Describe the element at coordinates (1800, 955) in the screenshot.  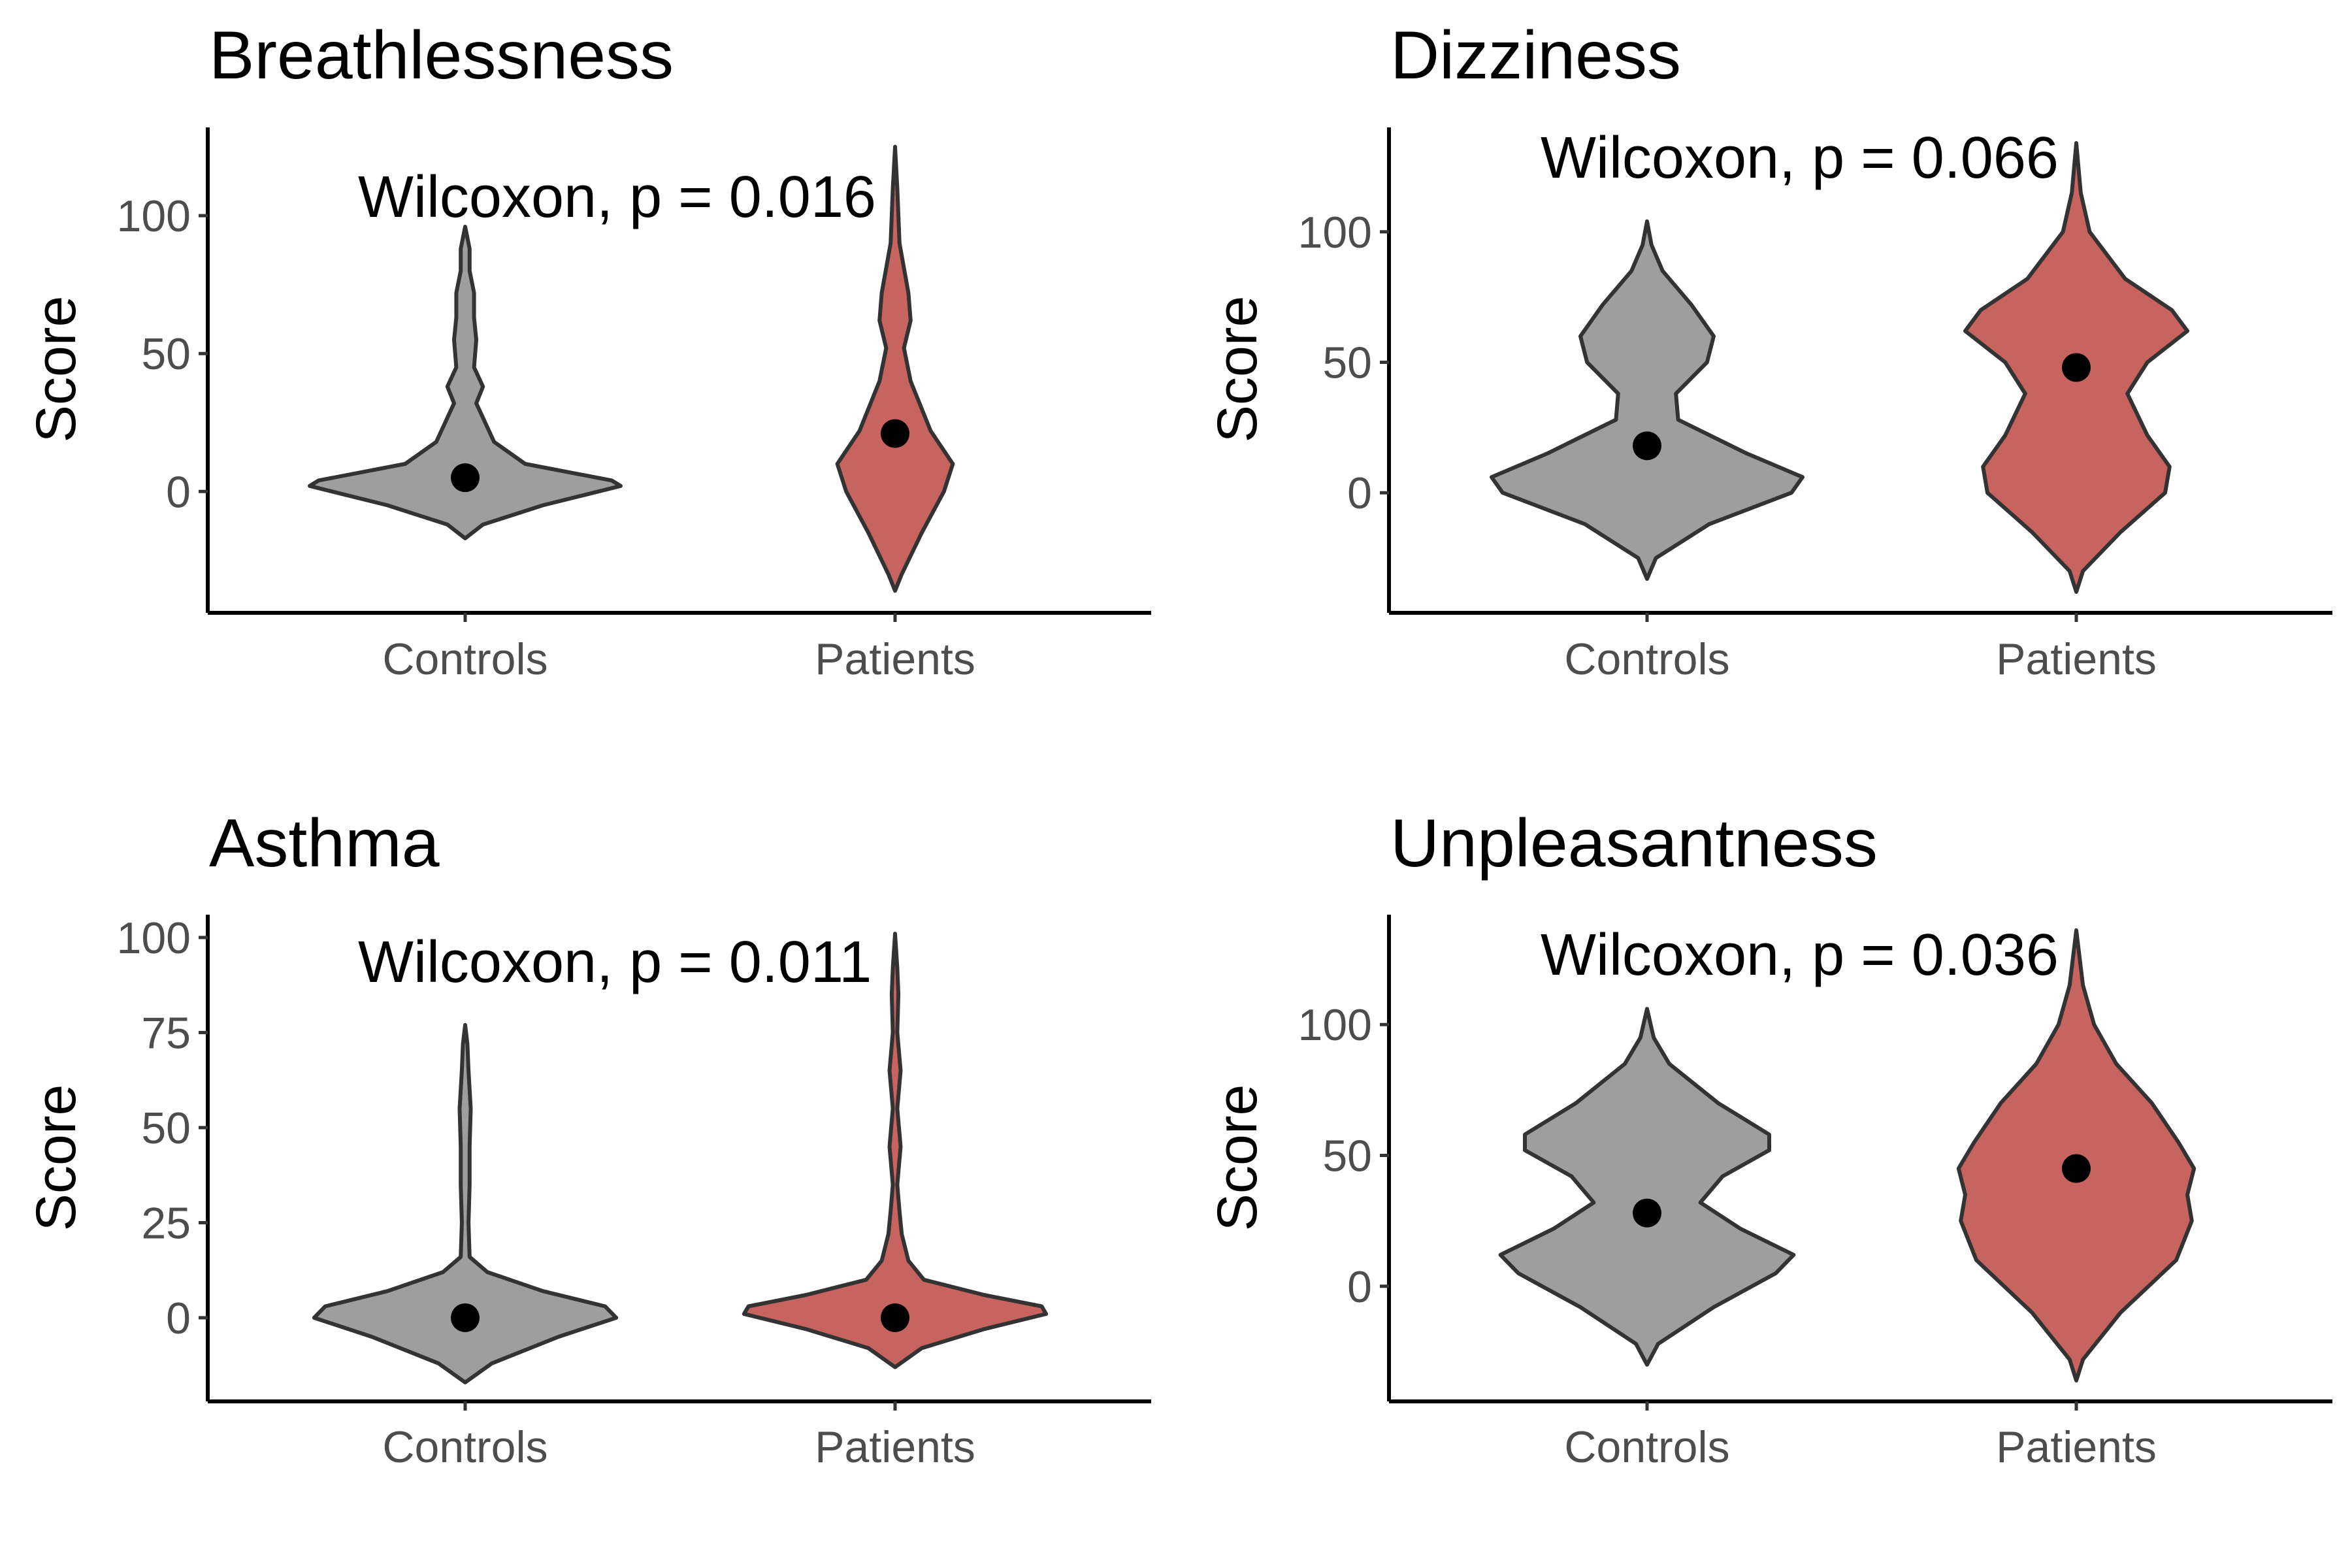
I see `wilcoxon-annotation: Wilcoxon, p = 0.036` at that location.